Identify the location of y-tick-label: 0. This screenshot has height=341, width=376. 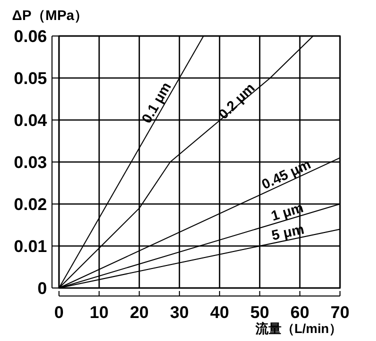
(42, 288).